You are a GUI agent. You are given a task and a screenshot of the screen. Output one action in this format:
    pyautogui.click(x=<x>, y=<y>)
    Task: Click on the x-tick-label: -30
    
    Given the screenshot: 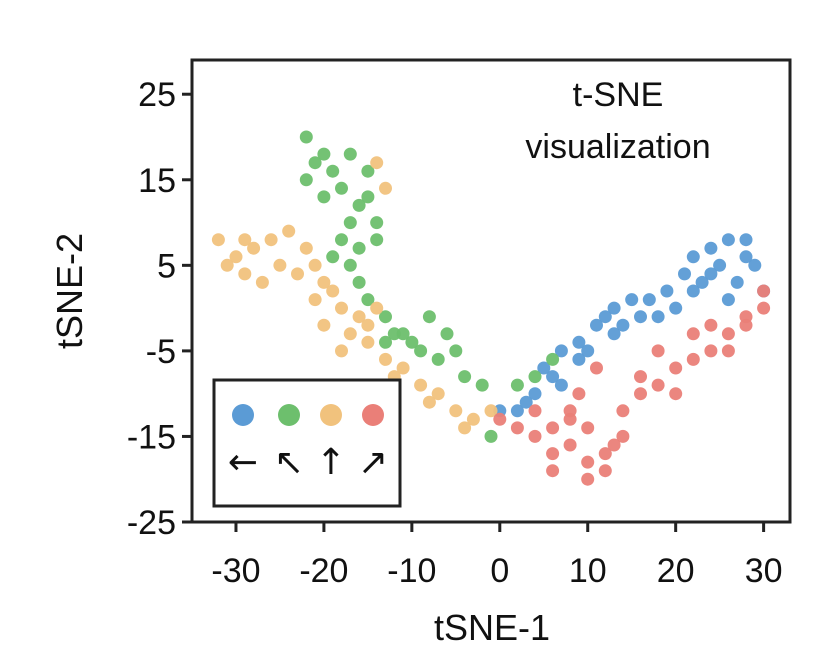 What is the action you would take?
    pyautogui.click(x=235, y=571)
    